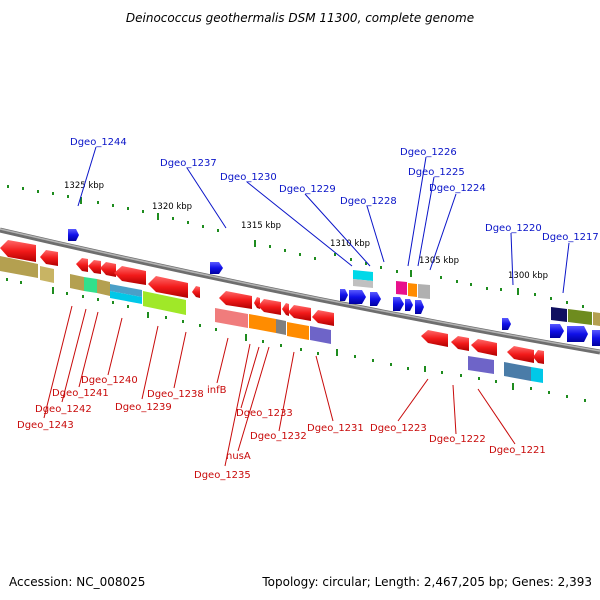  I want to click on gene-label: Dgeo_1243, so click(45, 425).